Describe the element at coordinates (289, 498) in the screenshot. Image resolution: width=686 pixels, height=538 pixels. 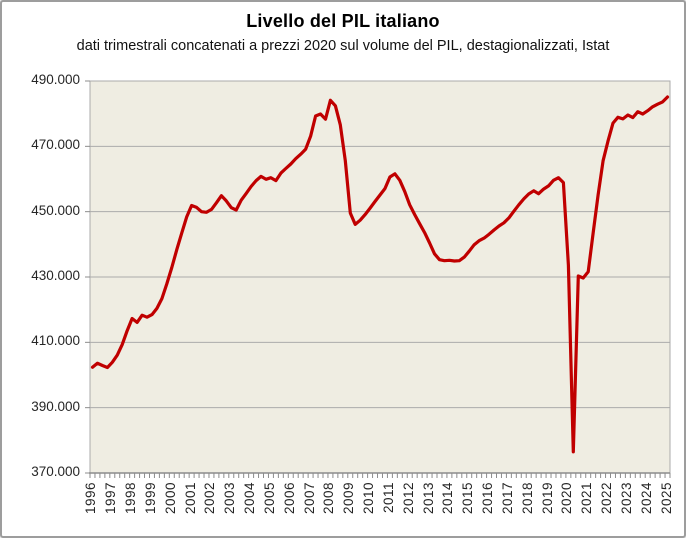
I see `x-axis-label: 2006` at that location.